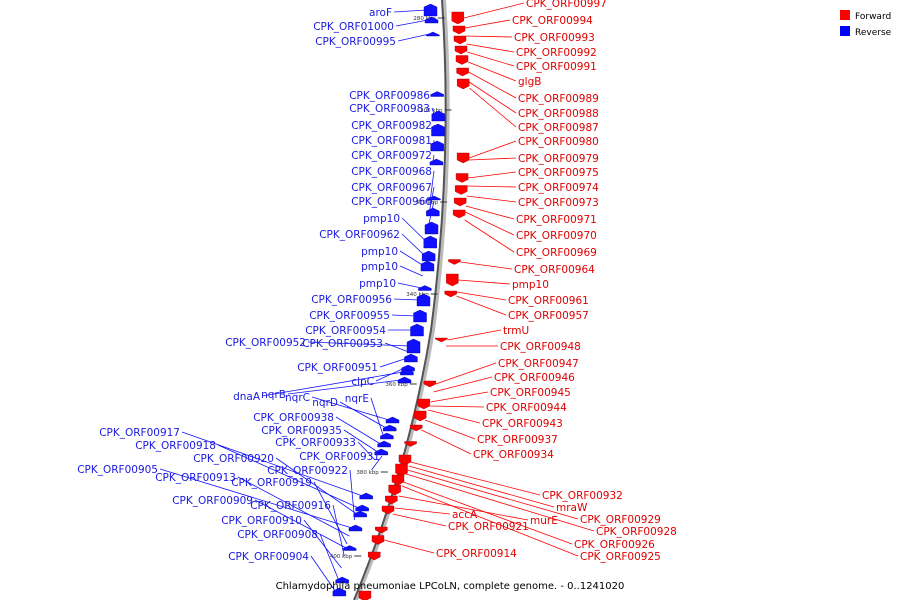  I want to click on forward-gene-label: CPK_ORF00925, so click(620, 557).